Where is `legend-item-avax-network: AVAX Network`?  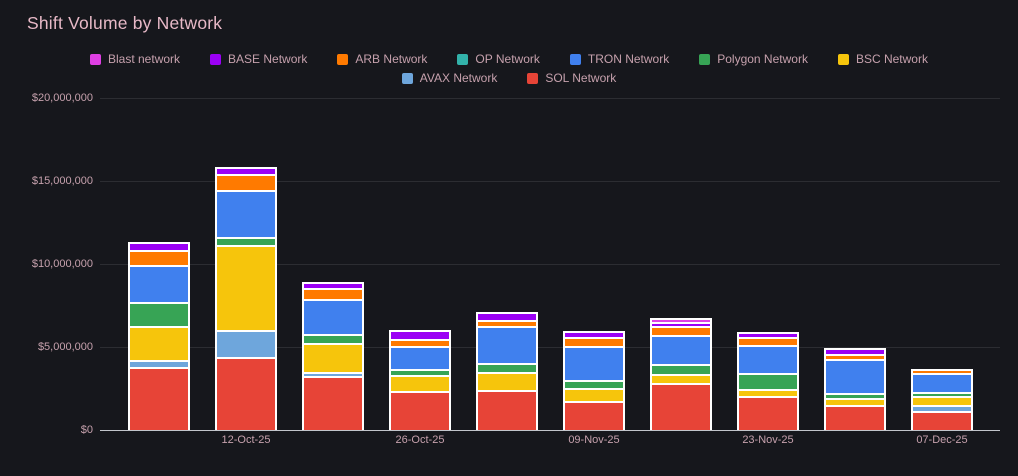
legend-item-avax-network: AVAX Network is located at coordinates (449, 78).